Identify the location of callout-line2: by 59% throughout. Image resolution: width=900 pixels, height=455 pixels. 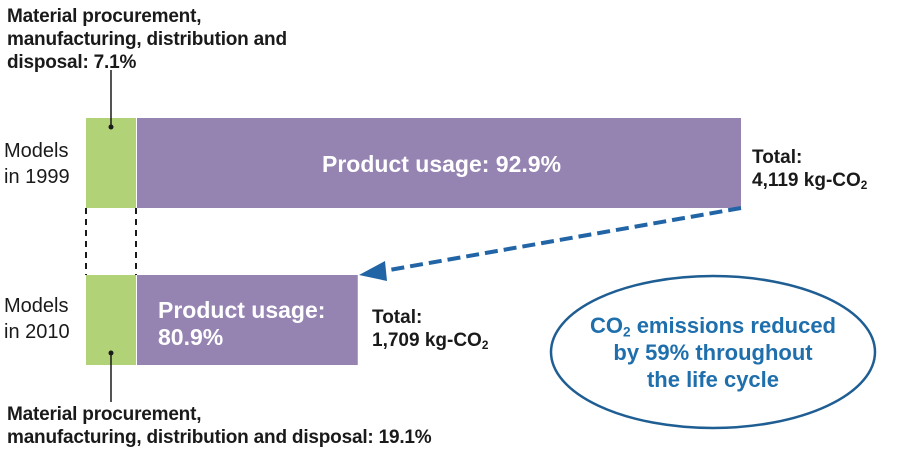
(713, 352).